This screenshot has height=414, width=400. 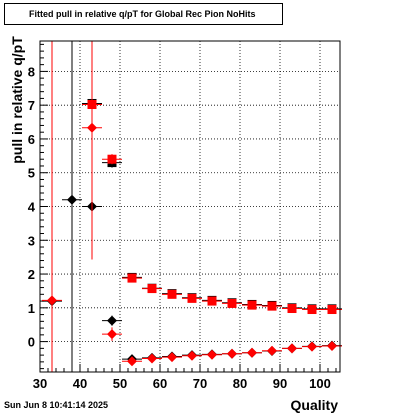 What do you see at coordinates (280, 383) in the screenshot?
I see `x-tick-label: 90` at bounding box center [280, 383].